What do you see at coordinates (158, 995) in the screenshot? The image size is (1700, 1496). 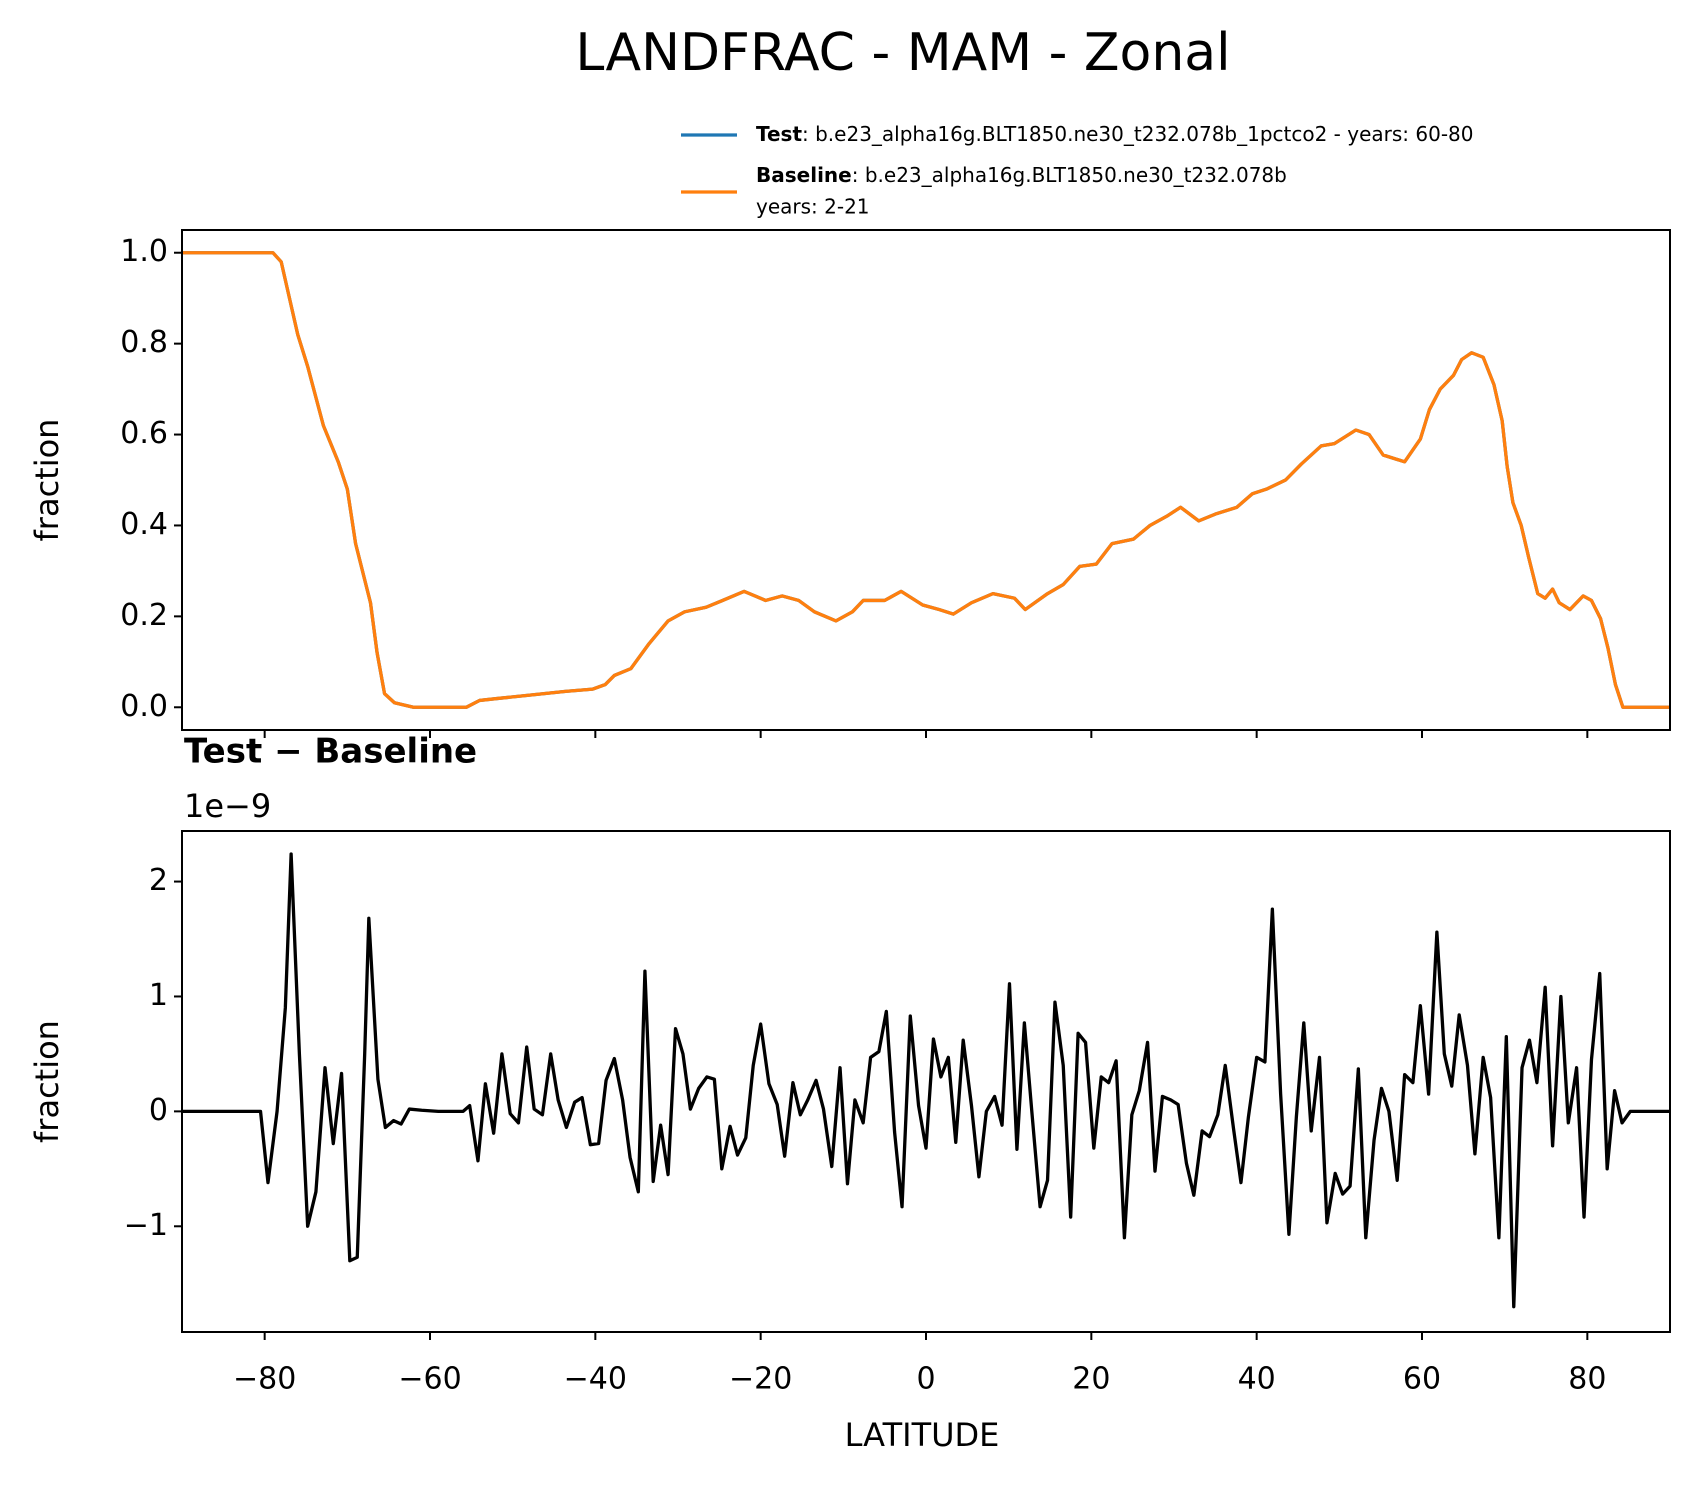 I see `y-tick-label: 1` at bounding box center [158, 995].